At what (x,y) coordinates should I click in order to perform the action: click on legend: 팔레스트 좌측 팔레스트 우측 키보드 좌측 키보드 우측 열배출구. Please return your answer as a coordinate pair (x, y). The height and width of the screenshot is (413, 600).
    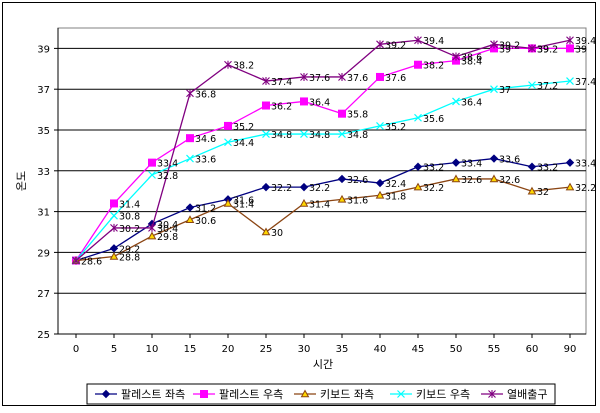
    Looking at the image, I should click on (321, 394).